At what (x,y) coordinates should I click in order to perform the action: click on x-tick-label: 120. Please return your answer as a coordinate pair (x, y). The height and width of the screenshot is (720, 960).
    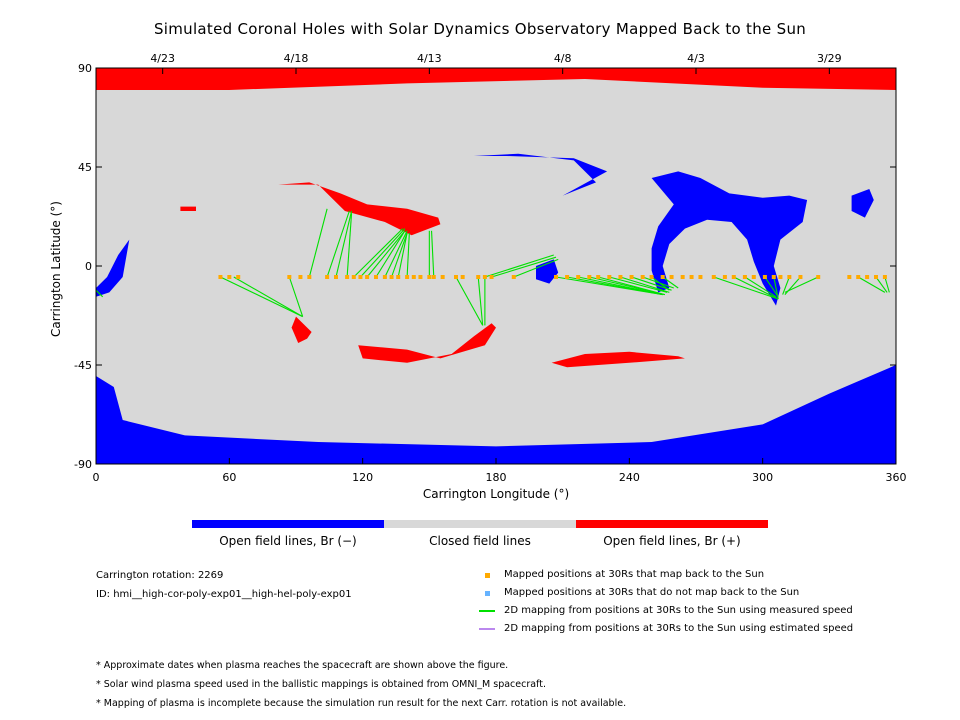
    Looking at the image, I should click on (362, 477).